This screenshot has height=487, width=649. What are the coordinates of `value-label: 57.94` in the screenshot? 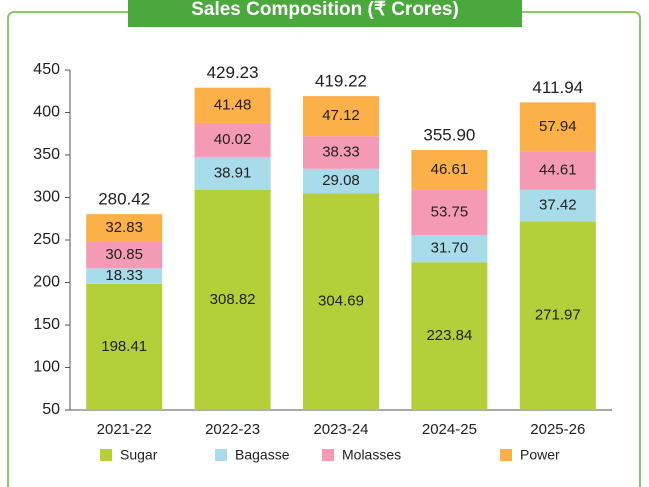 It's located at (558, 126).